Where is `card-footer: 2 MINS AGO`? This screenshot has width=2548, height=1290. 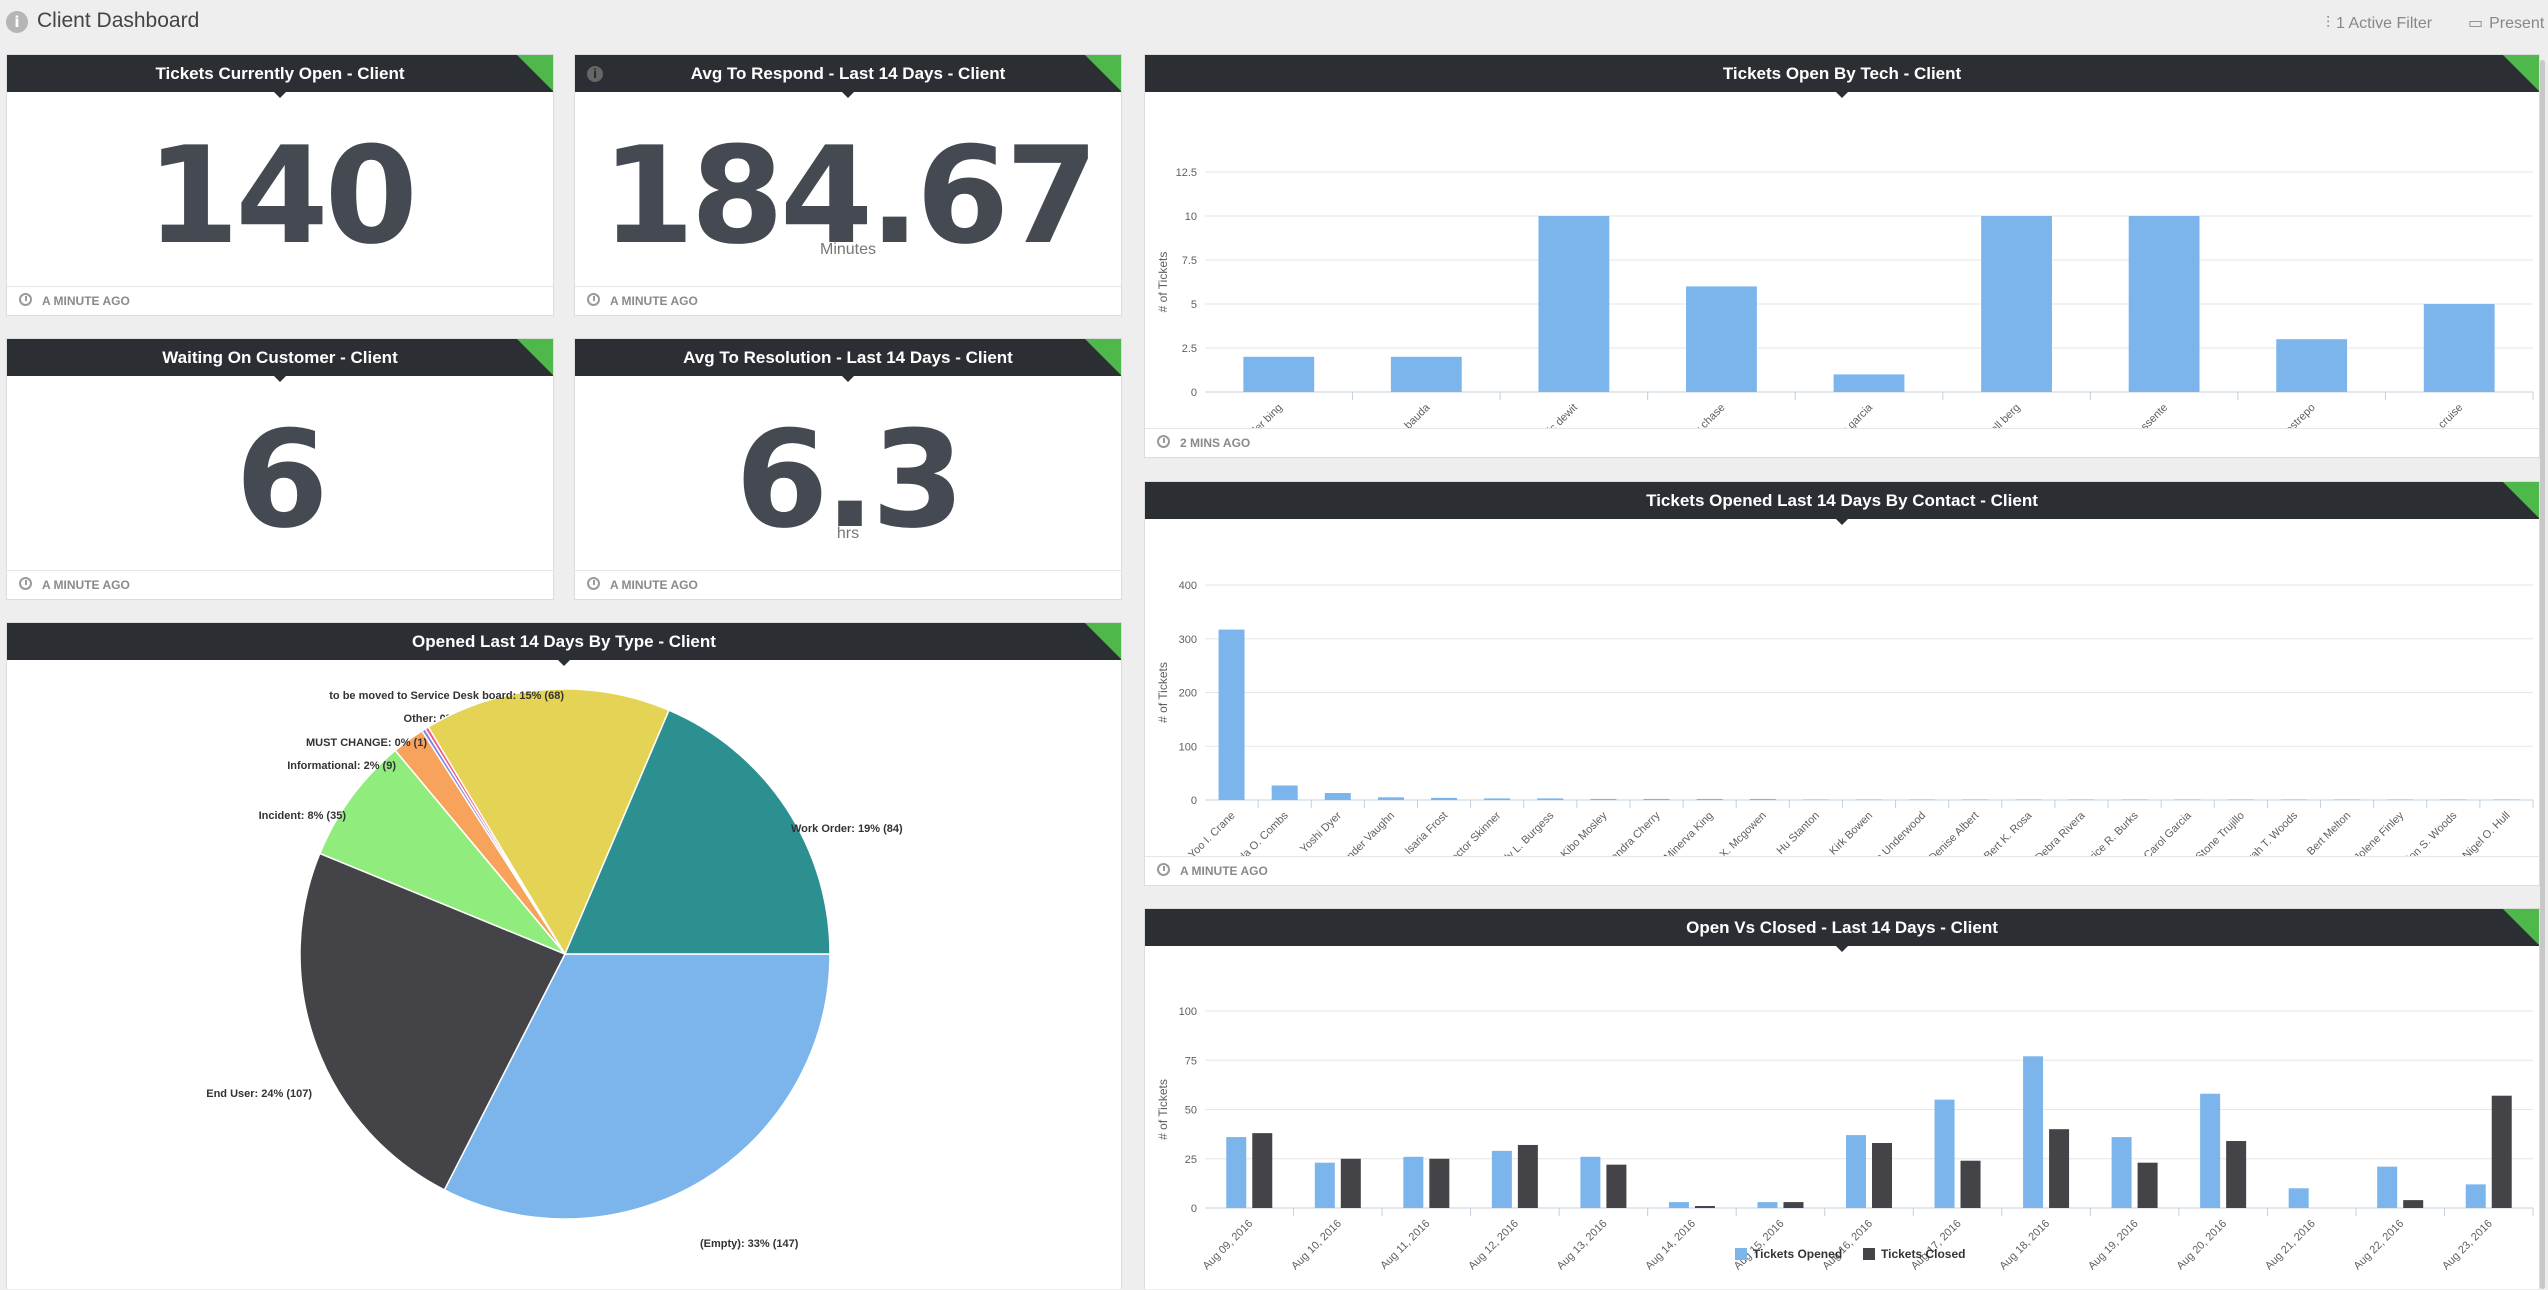
card-footer: 2 MINS AGO is located at coordinates (1842, 442).